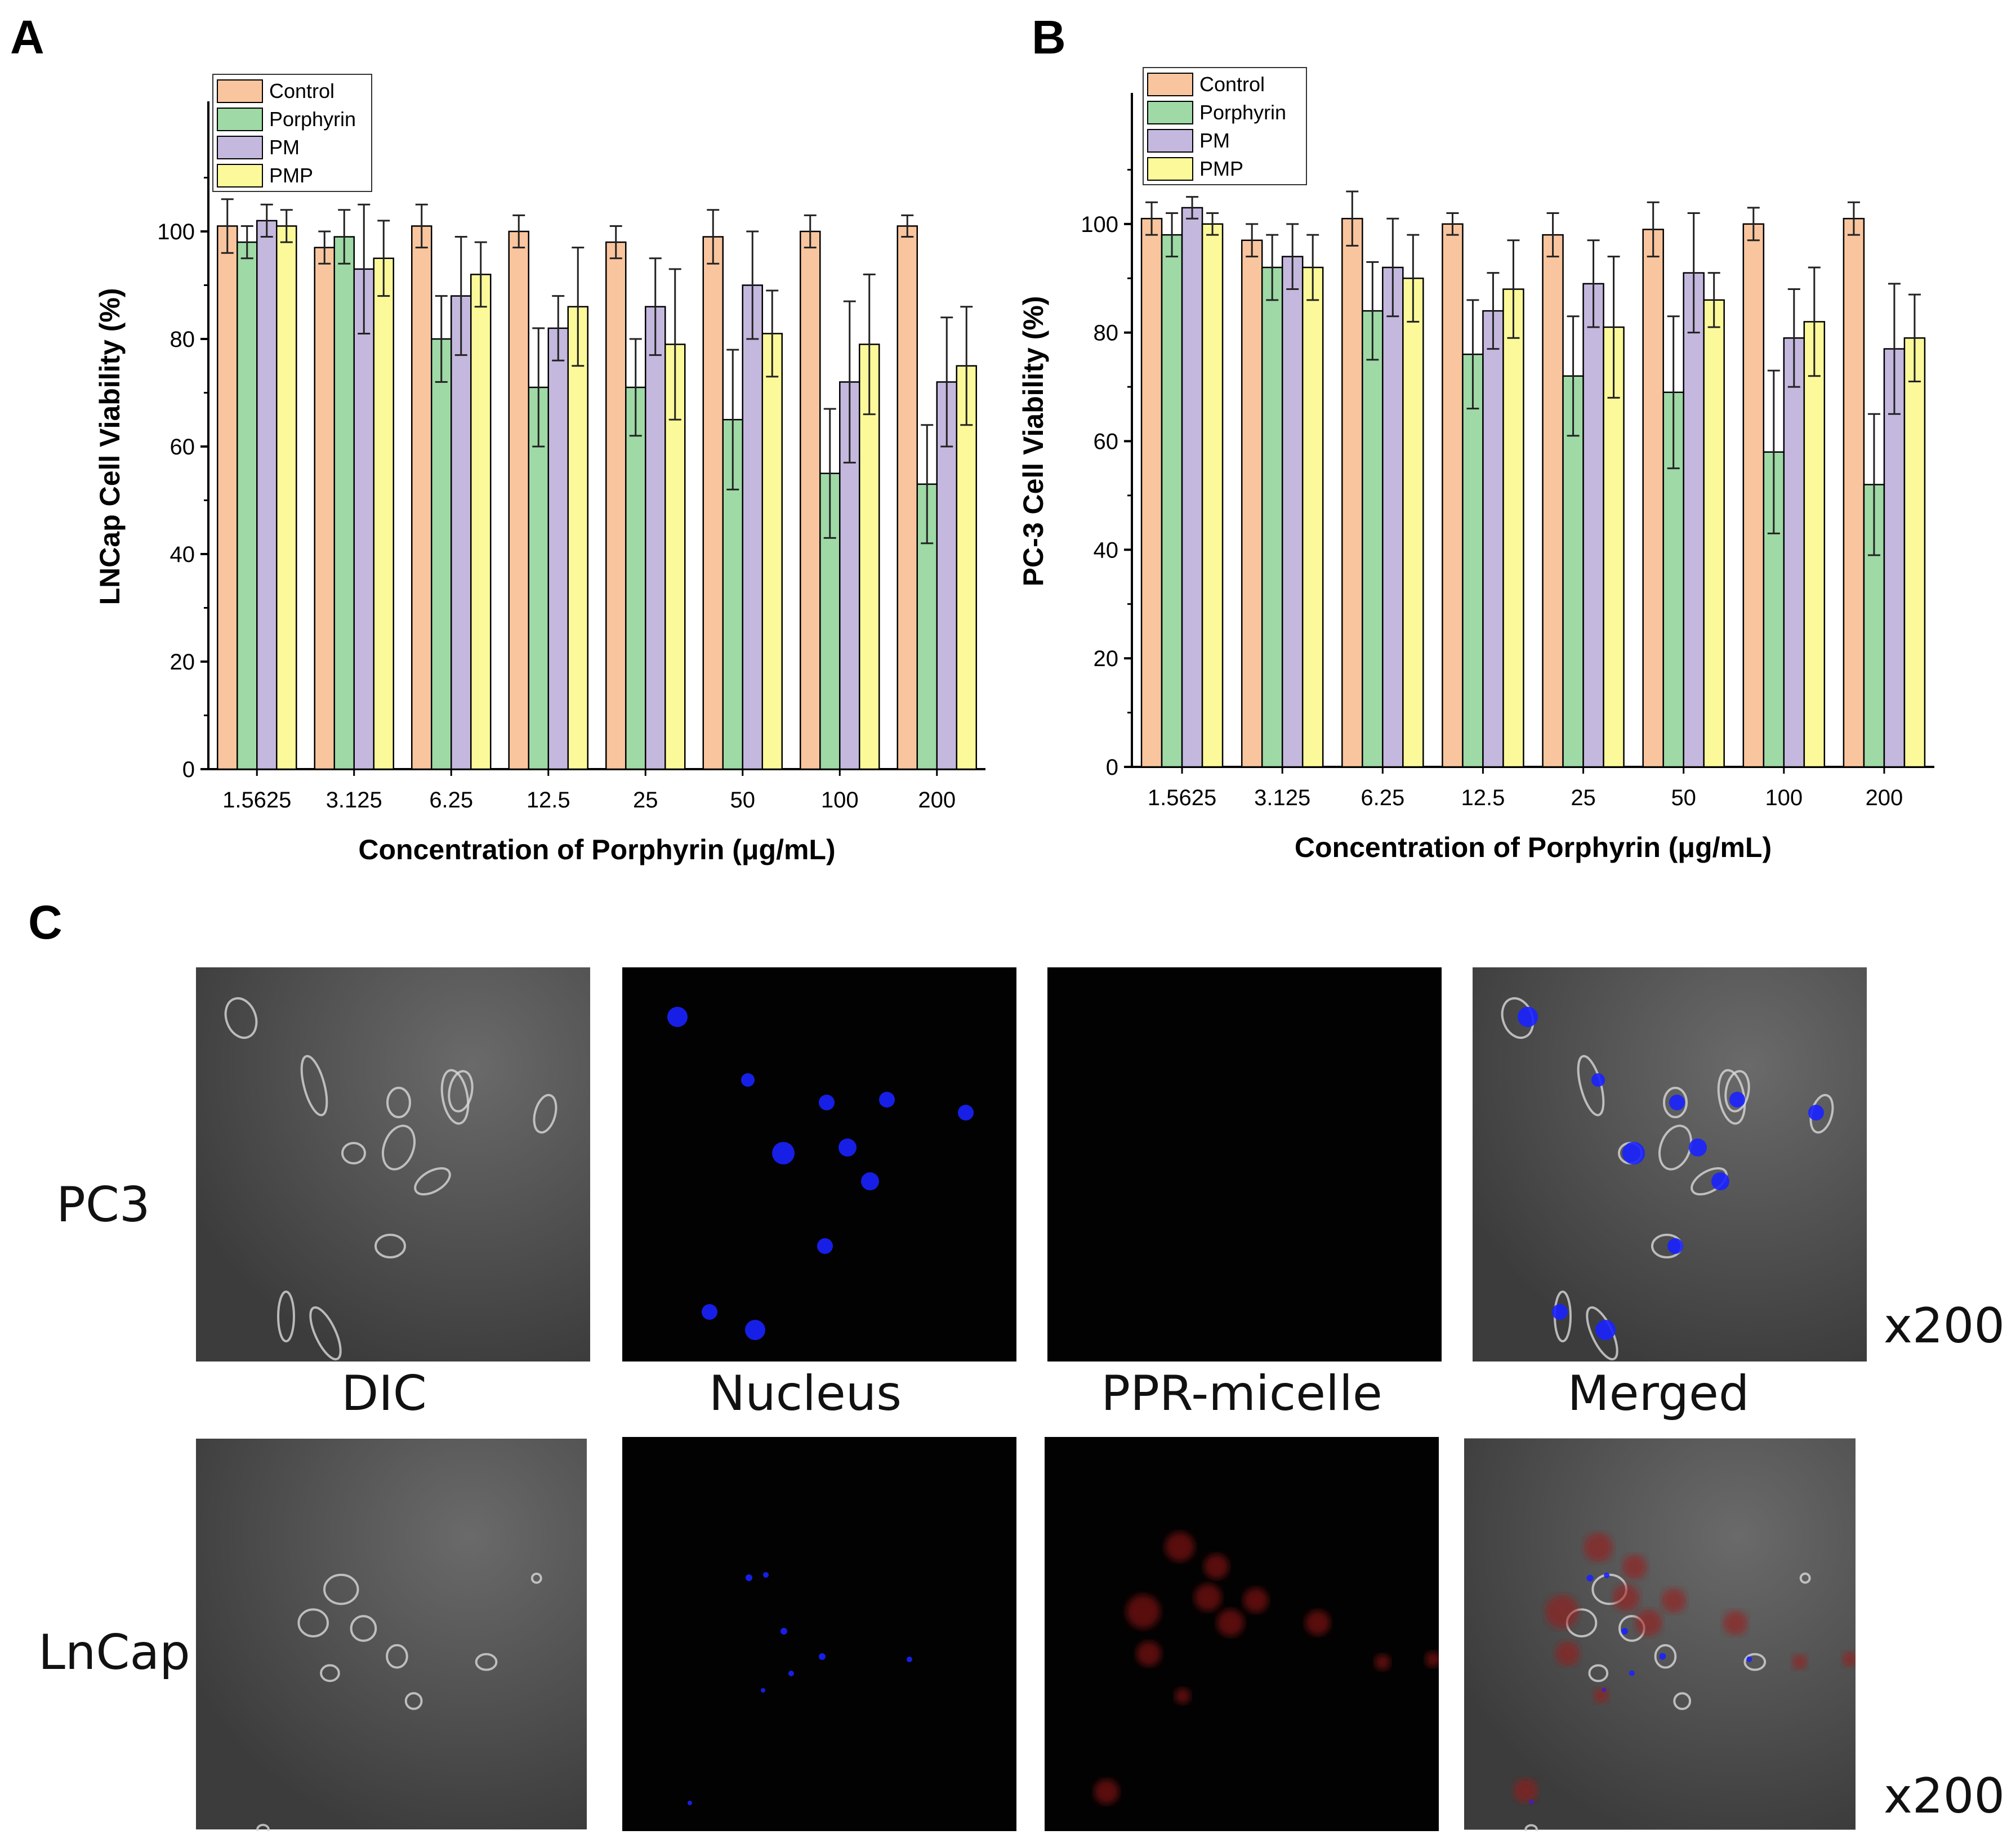 The width and height of the screenshot is (2016, 1848). I want to click on micrograph-pc3-red, so click(1244, 1164).